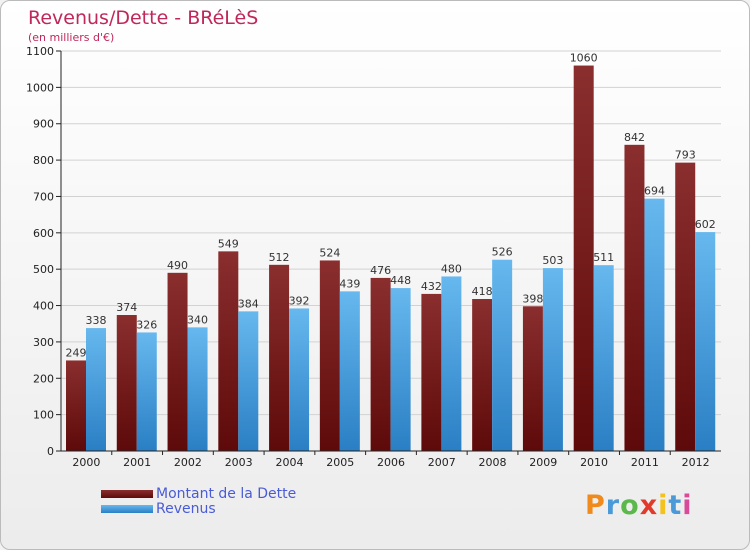 The width and height of the screenshot is (750, 550). Describe the element at coordinates (400, 280) in the screenshot. I see `data-label-revenue-2006: 448` at that location.